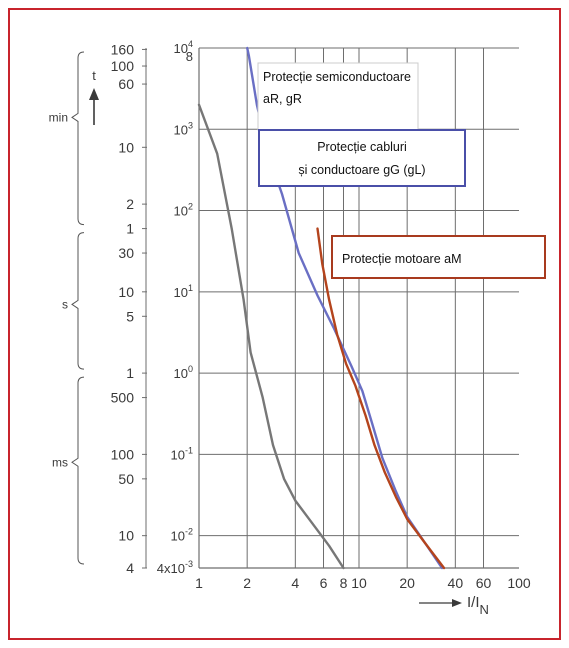 The height and width of the screenshot is (648, 569). What do you see at coordinates (362, 147) in the screenshot?
I see `annotation-text: Protecție cabluri` at bounding box center [362, 147].